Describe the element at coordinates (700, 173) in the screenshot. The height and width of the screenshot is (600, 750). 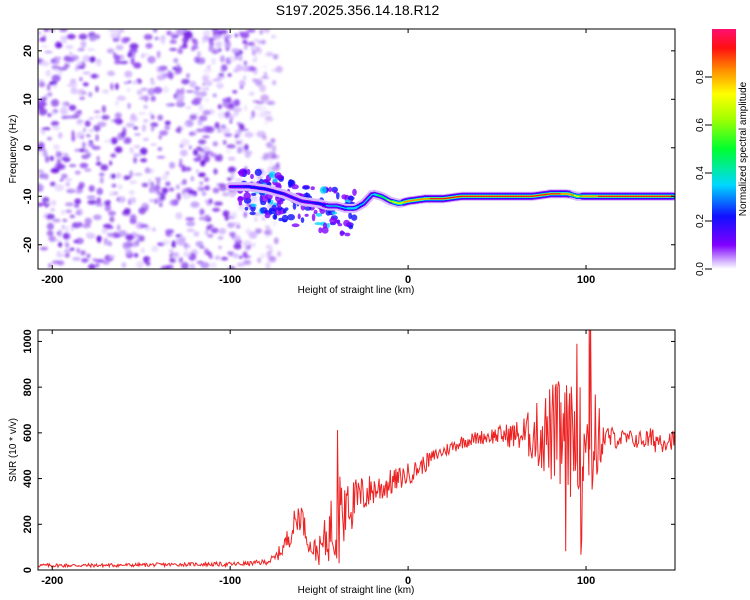
I see `colorbar-tick-label: 0.4` at that location.